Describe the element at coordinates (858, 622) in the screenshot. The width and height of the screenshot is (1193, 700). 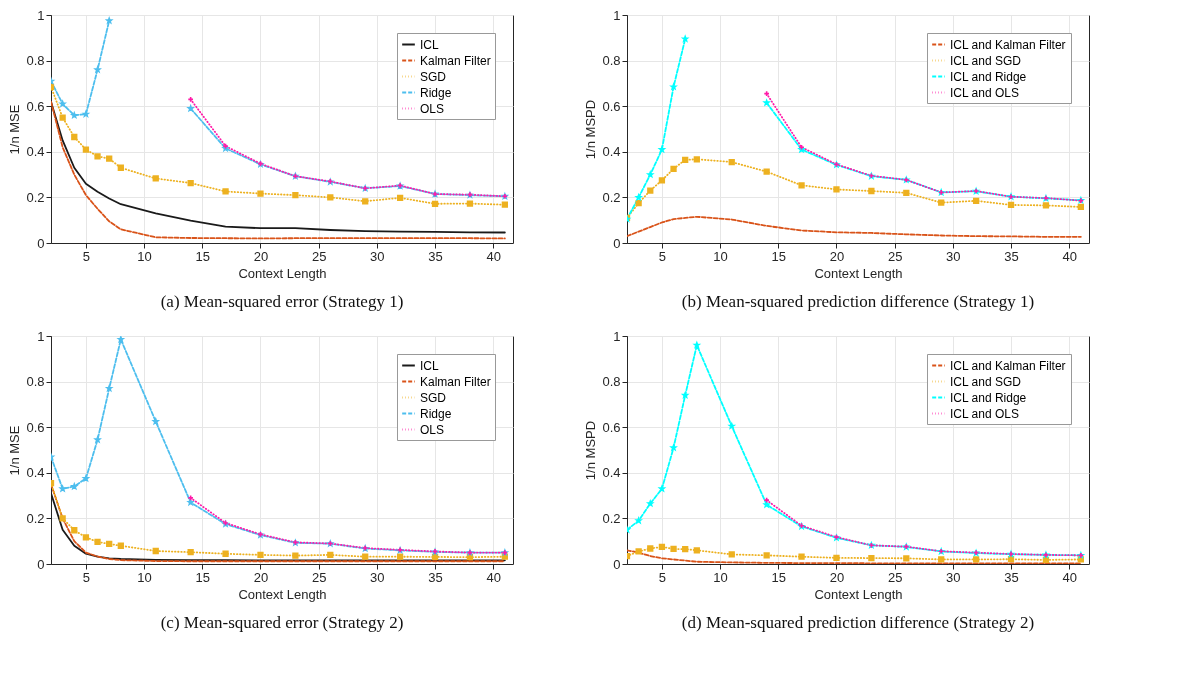
I see `text: (d) Mean-squared prediction difference (Strategy 2)` at that location.